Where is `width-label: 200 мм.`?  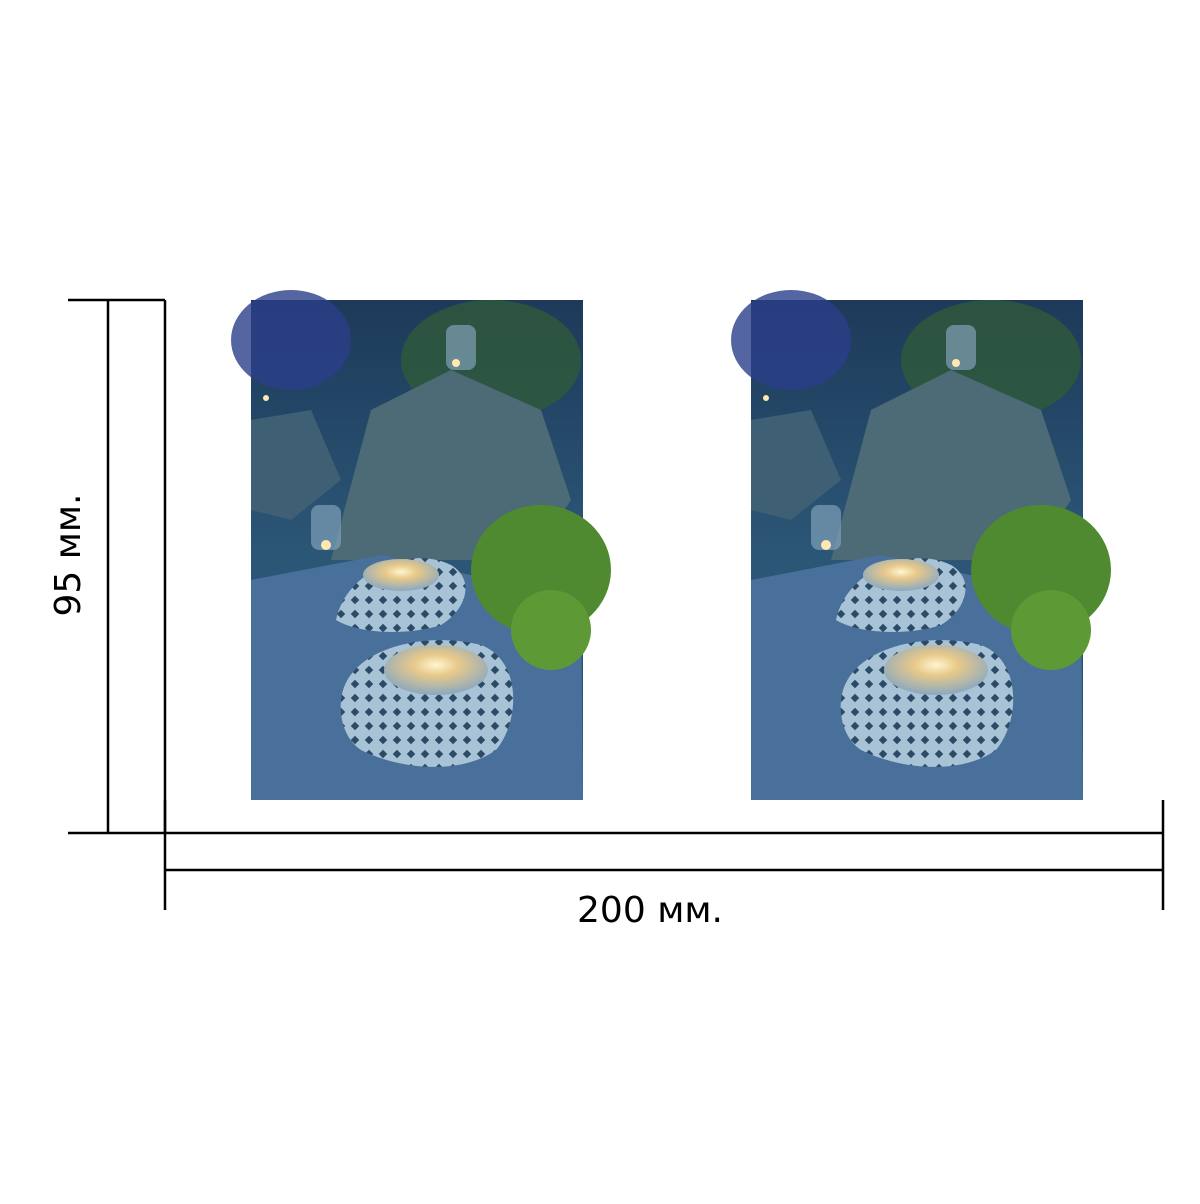 width-label: 200 мм. is located at coordinates (650, 910).